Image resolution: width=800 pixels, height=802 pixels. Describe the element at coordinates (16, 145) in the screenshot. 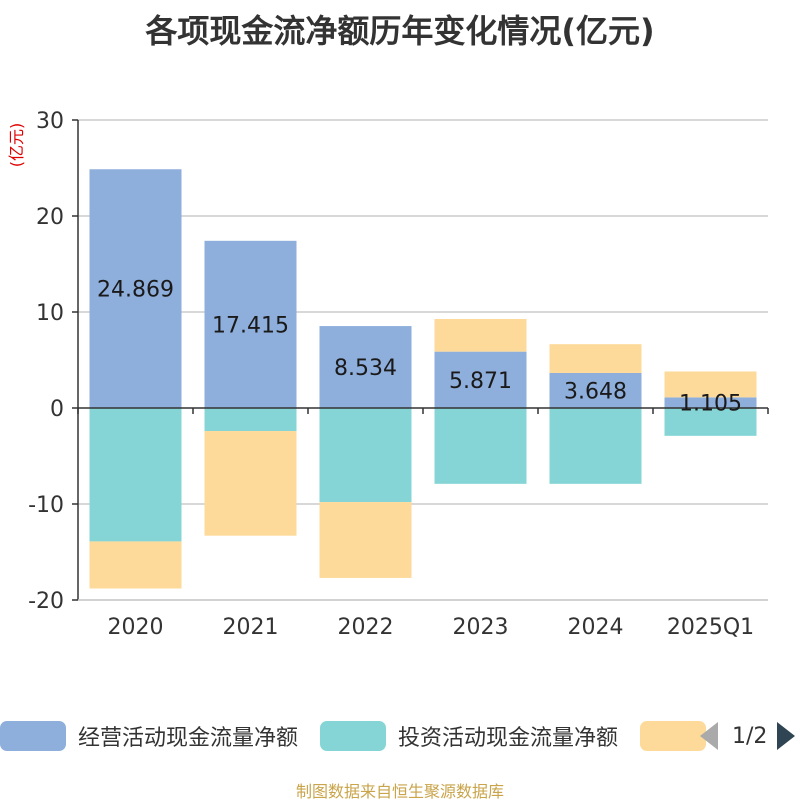

I see `y-axis-label: (亿元)` at that location.